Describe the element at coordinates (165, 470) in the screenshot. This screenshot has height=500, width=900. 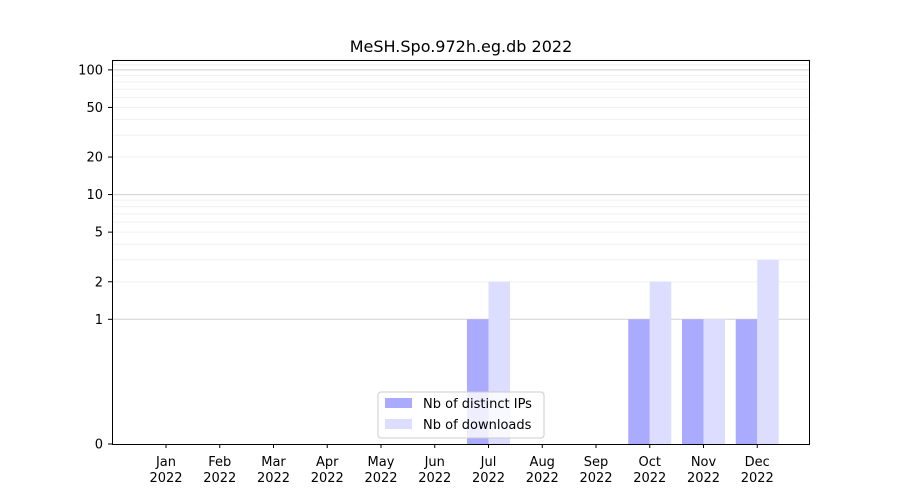
I see `x-tick-label: Jan 2022` at that location.